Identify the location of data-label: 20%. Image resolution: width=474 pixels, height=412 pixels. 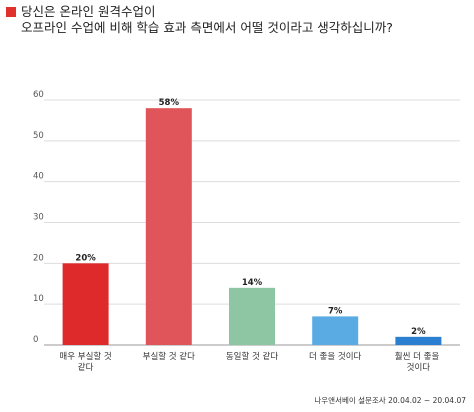
(85, 258).